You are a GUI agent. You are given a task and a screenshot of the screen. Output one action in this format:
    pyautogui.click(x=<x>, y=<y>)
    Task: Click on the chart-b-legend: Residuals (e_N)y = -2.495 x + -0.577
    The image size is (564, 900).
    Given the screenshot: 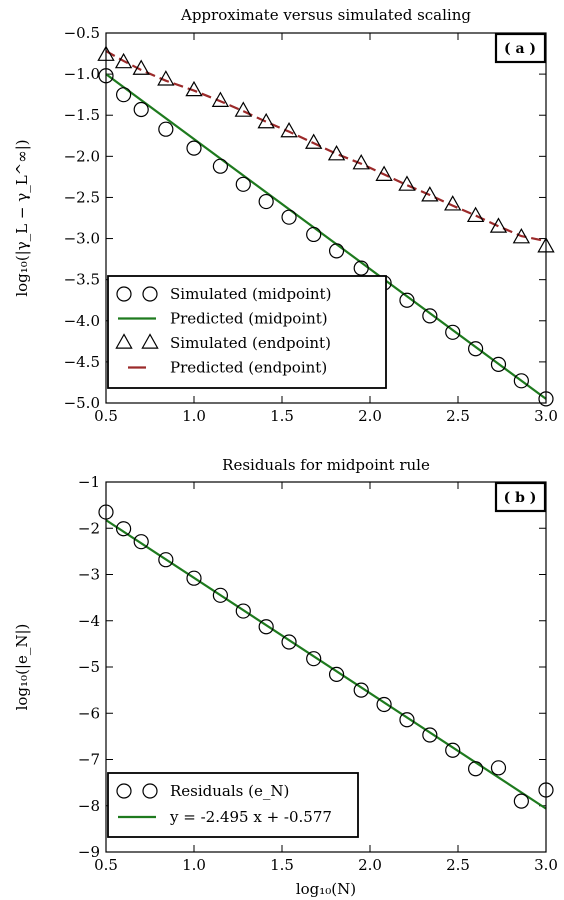 What is the action you would take?
    pyautogui.click(x=233, y=805)
    